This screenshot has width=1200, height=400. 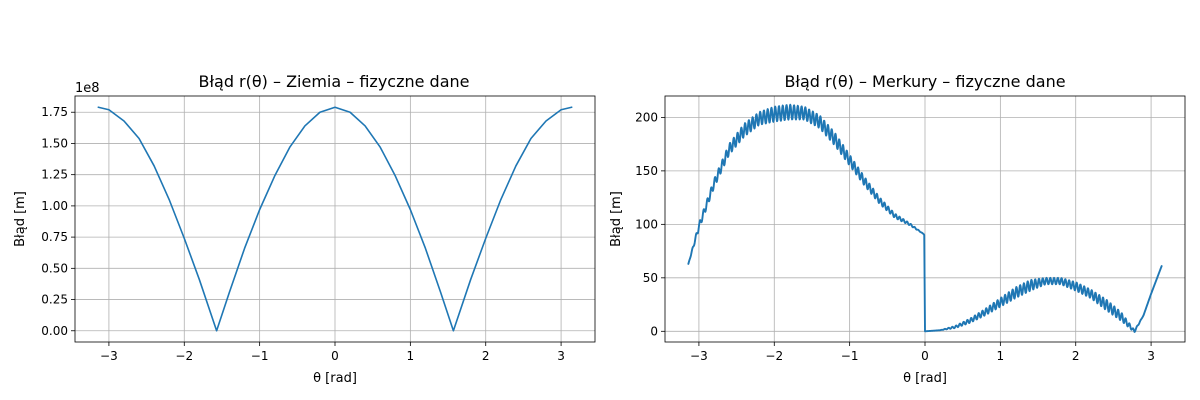 I want to click on chart-title: Błąd r(θ) – Ziemia – fizyczne dane, so click(x=333, y=81).